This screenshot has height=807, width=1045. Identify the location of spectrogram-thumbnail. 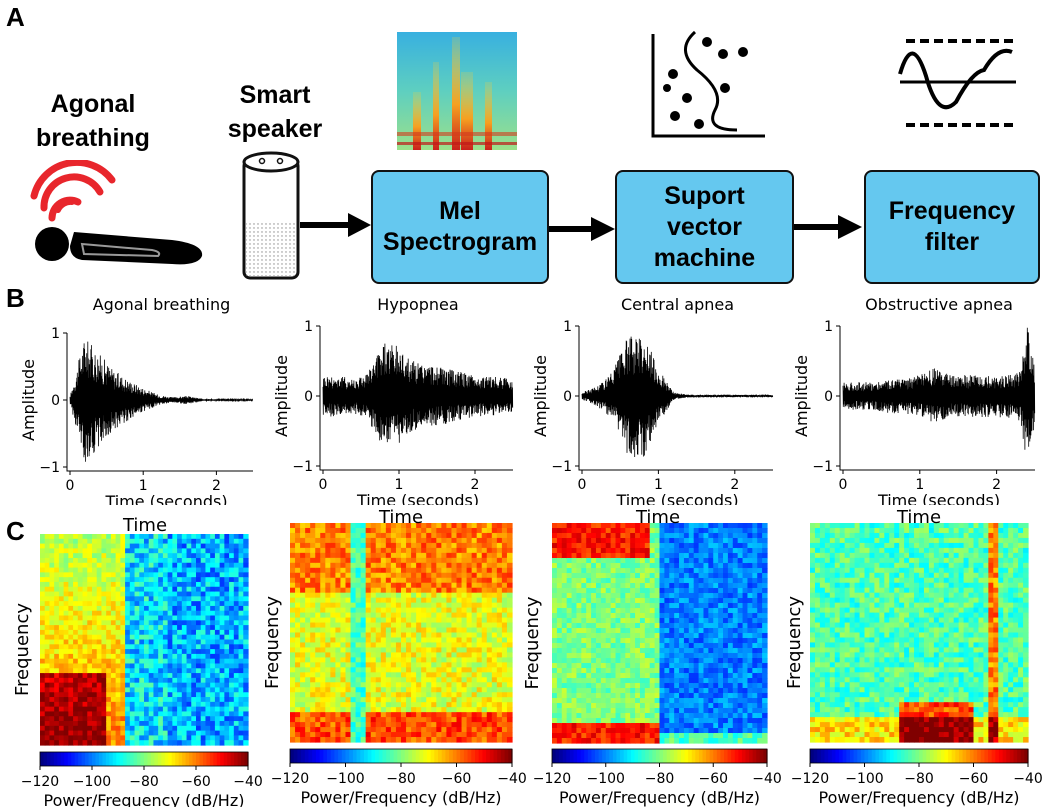
(457, 91).